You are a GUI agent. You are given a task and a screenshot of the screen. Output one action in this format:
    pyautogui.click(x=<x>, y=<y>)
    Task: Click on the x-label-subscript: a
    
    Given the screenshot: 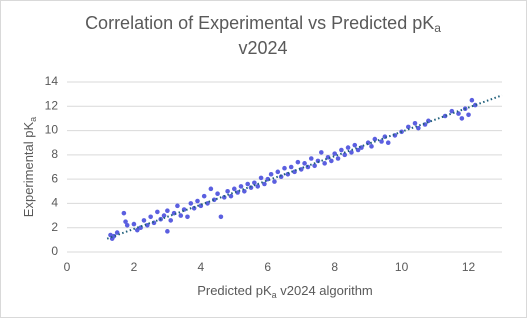 What is the action you would take?
    pyautogui.click(x=274, y=295)
    